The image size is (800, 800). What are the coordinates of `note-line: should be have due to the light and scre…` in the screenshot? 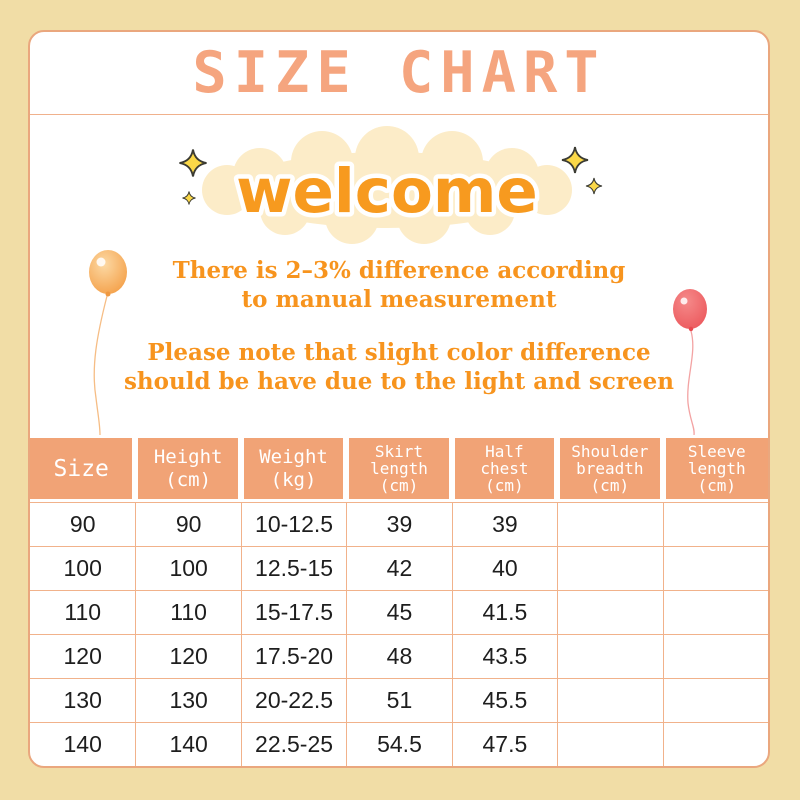 It's located at (398, 381).